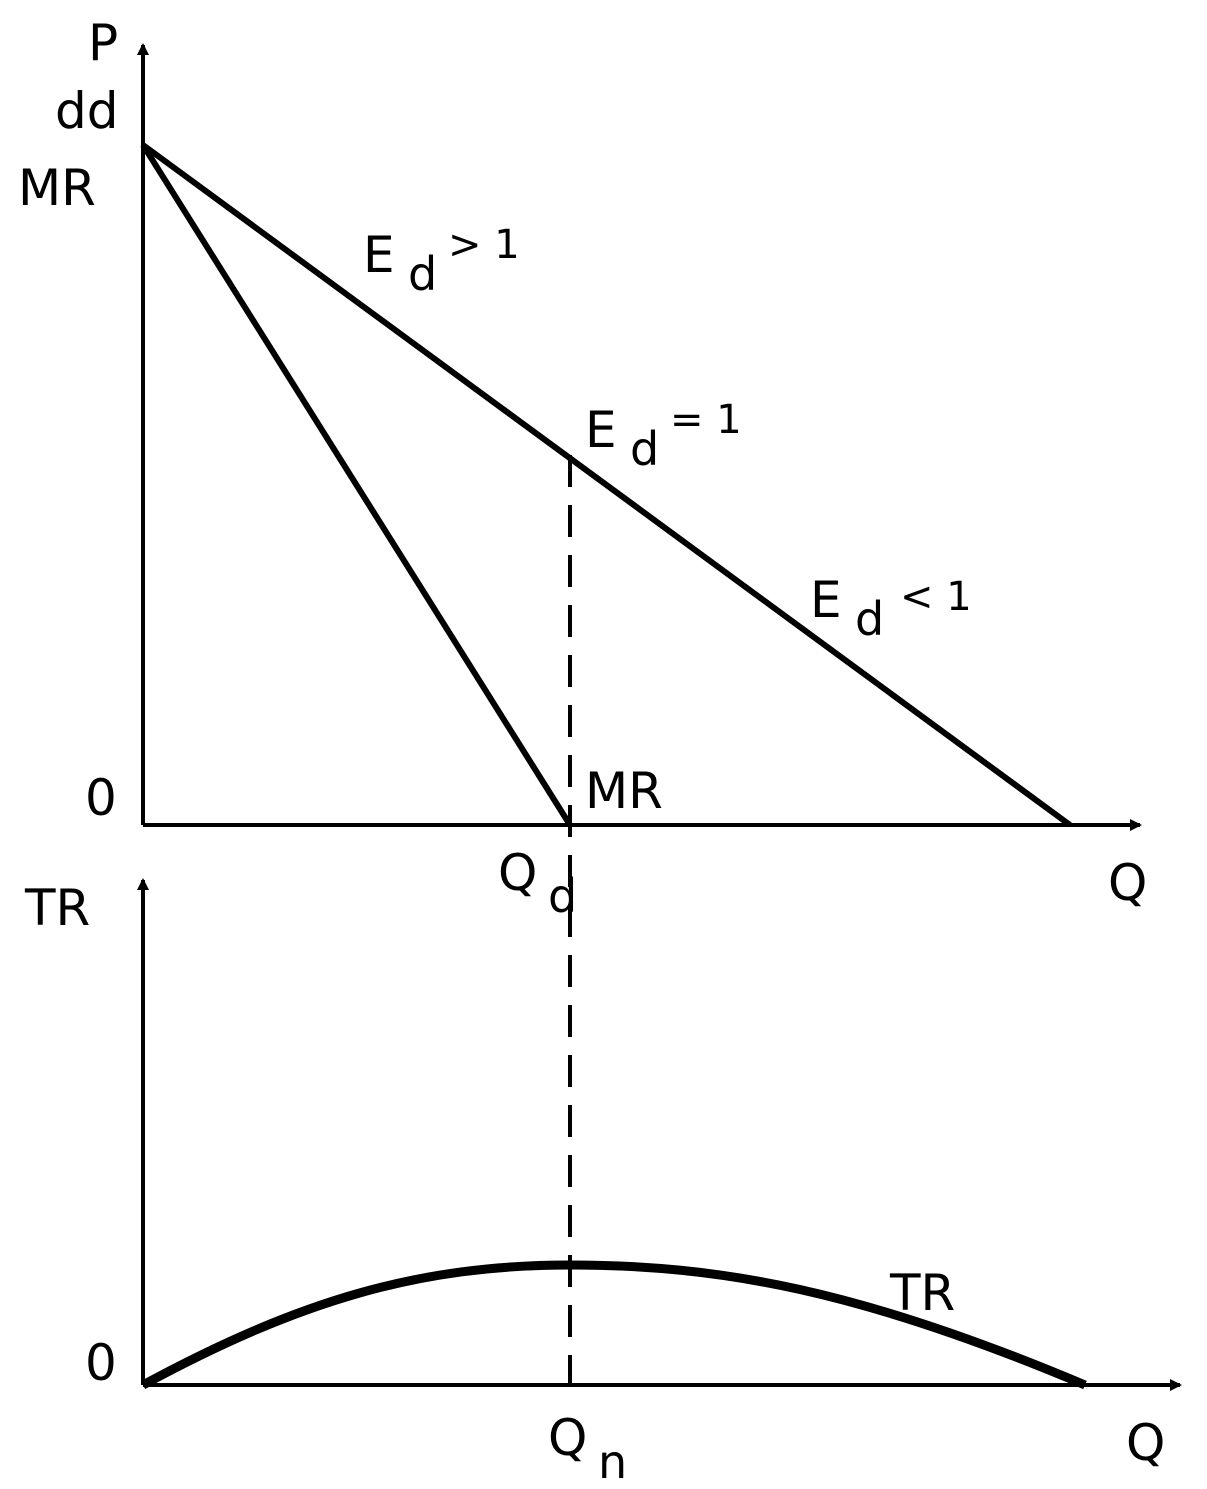 The width and height of the screenshot is (1207, 1489). Describe the element at coordinates (57, 908) in the screenshot. I see `axis-label: TR` at that location.